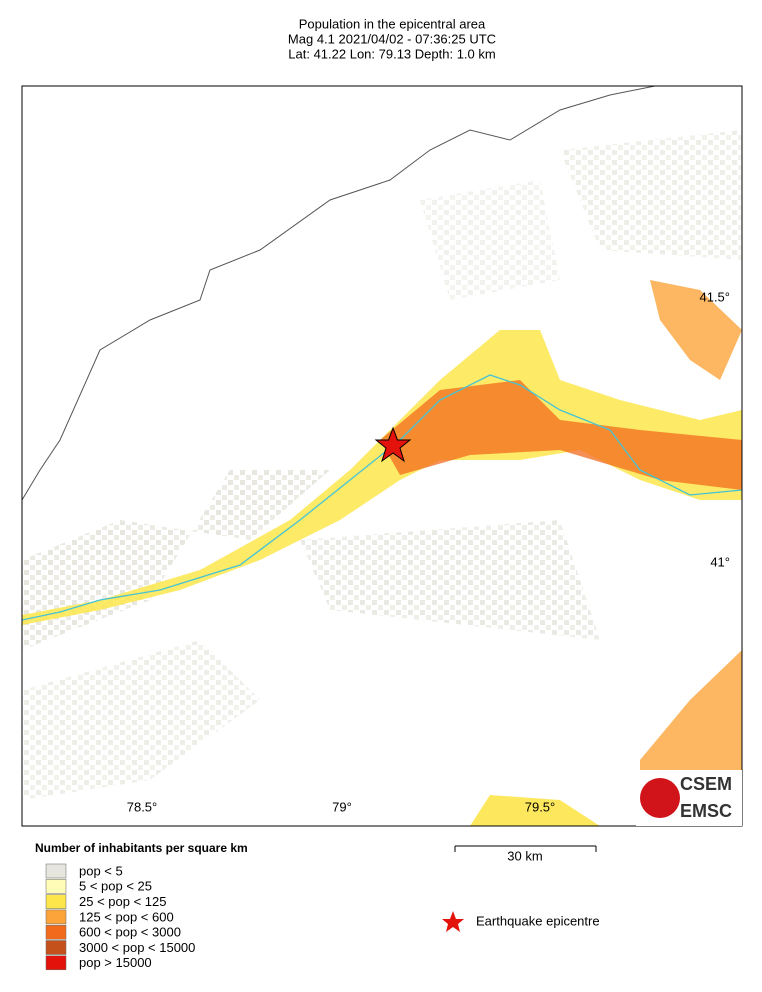 The width and height of the screenshot is (762, 992). I want to click on title: Population in the epicentral area, so click(392, 23).